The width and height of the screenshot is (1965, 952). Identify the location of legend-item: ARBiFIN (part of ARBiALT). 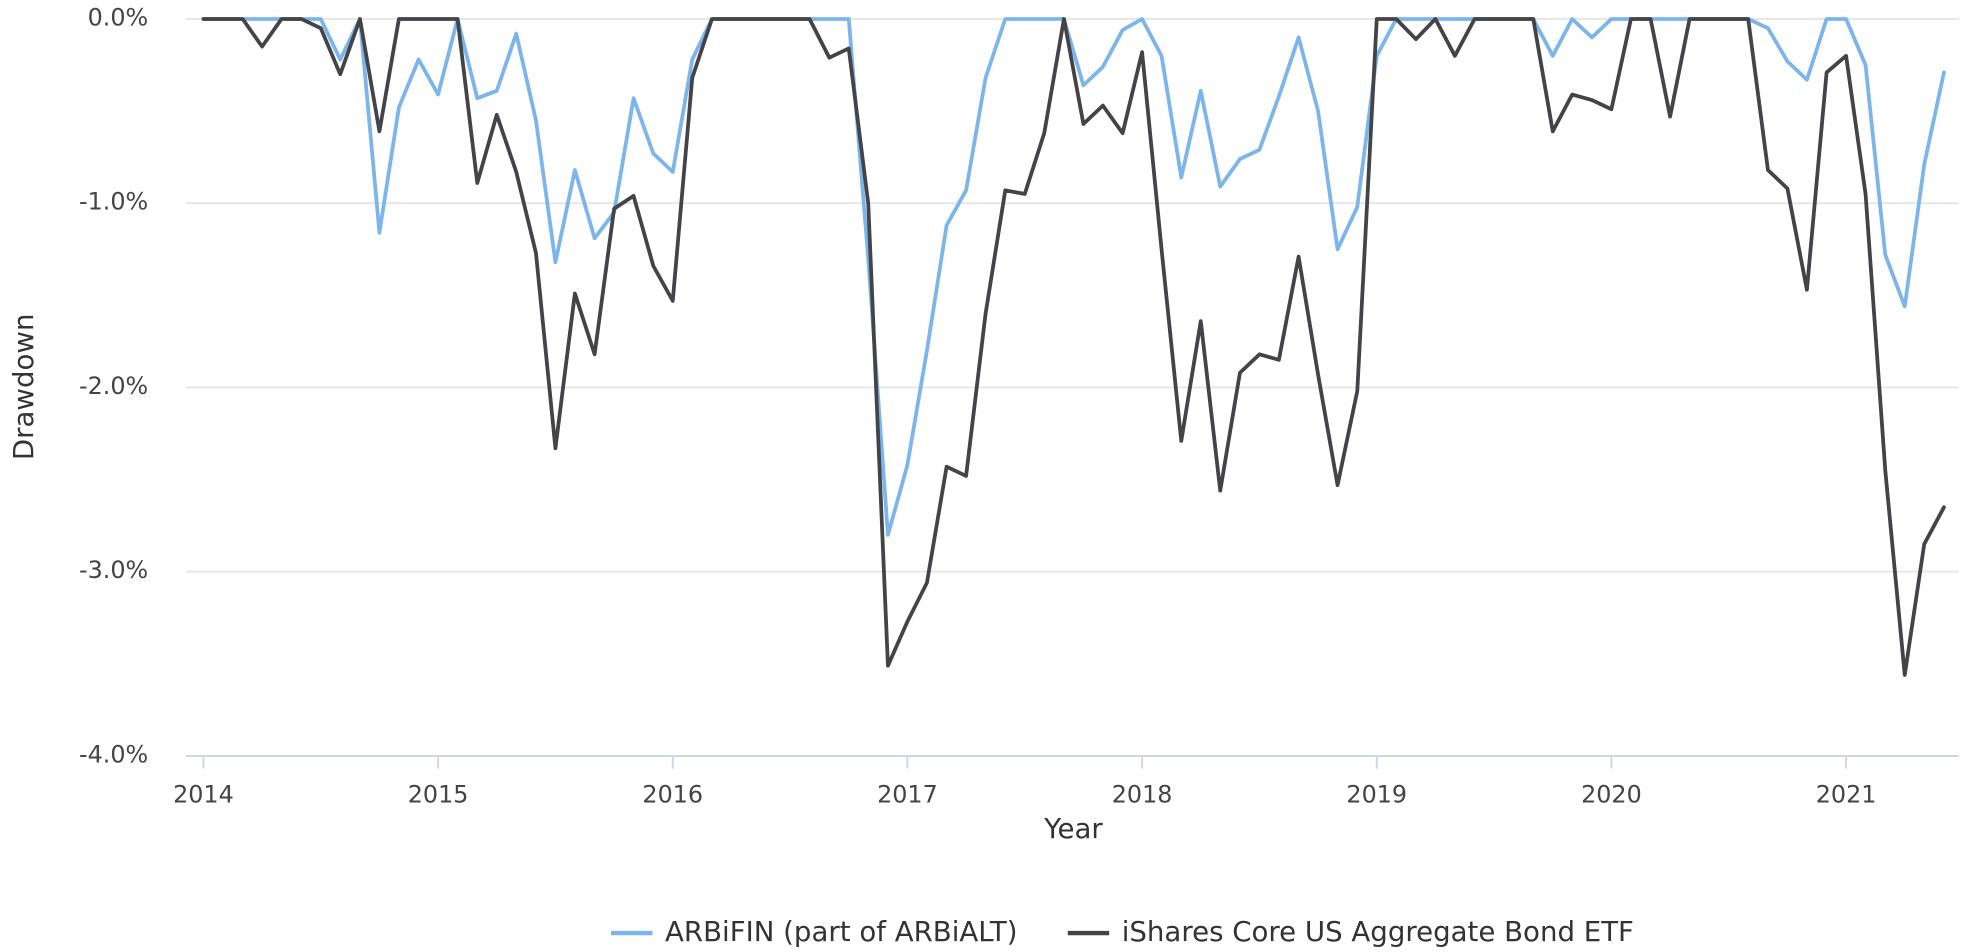
(814, 931).